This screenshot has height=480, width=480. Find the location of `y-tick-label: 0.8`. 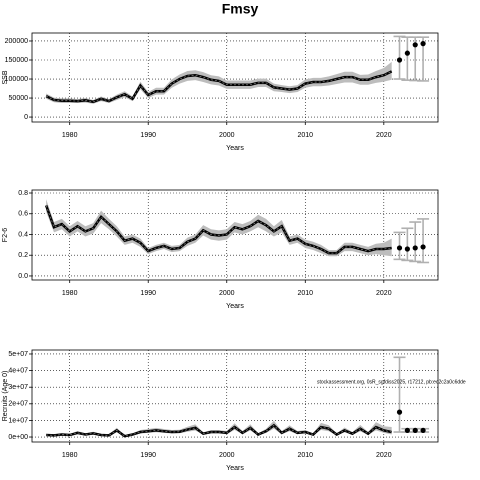

y-tick-label: 0.8 is located at coordinates (23, 193).